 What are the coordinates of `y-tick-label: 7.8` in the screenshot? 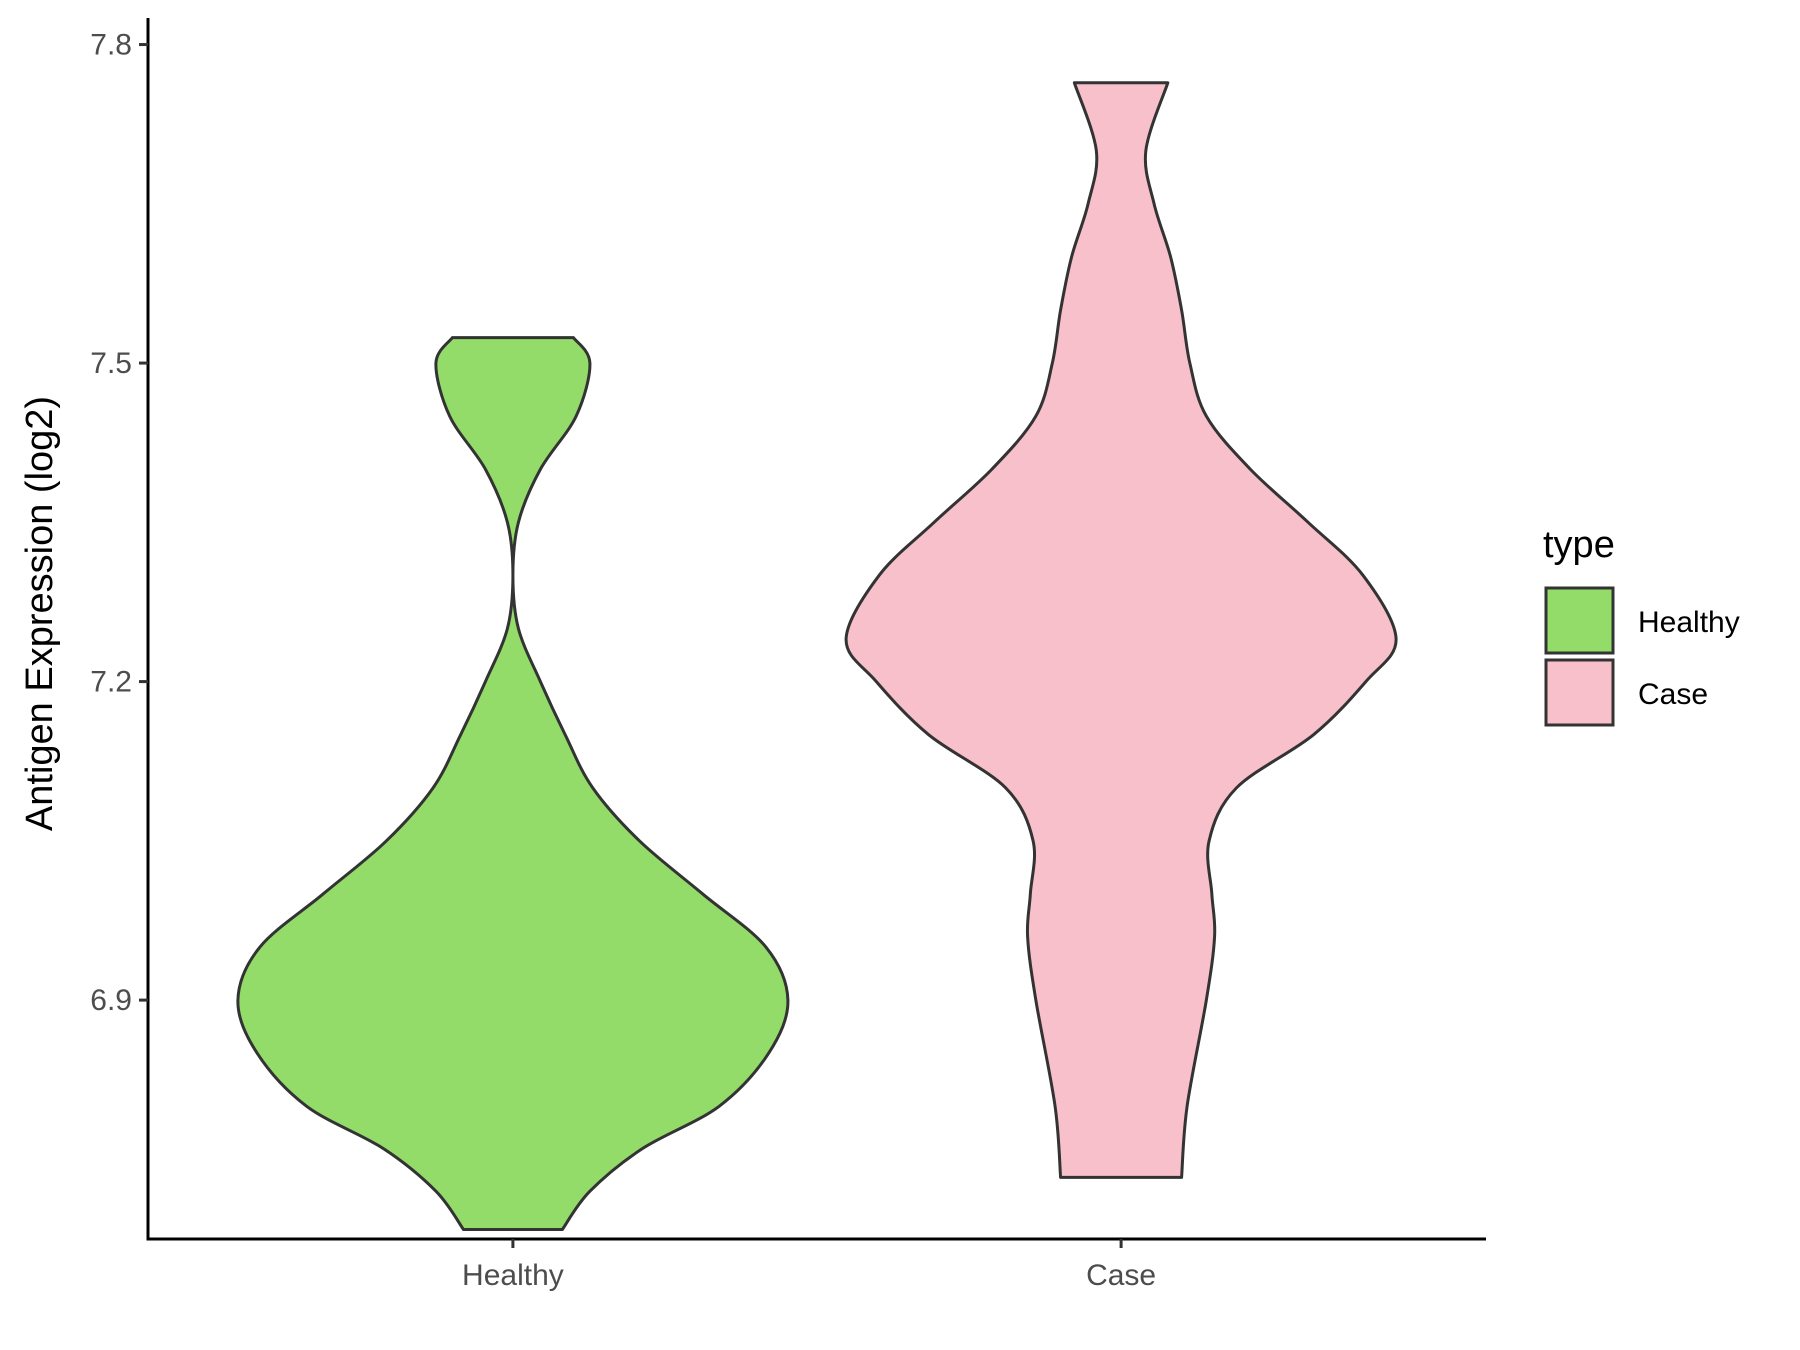 It's located at (111, 45).